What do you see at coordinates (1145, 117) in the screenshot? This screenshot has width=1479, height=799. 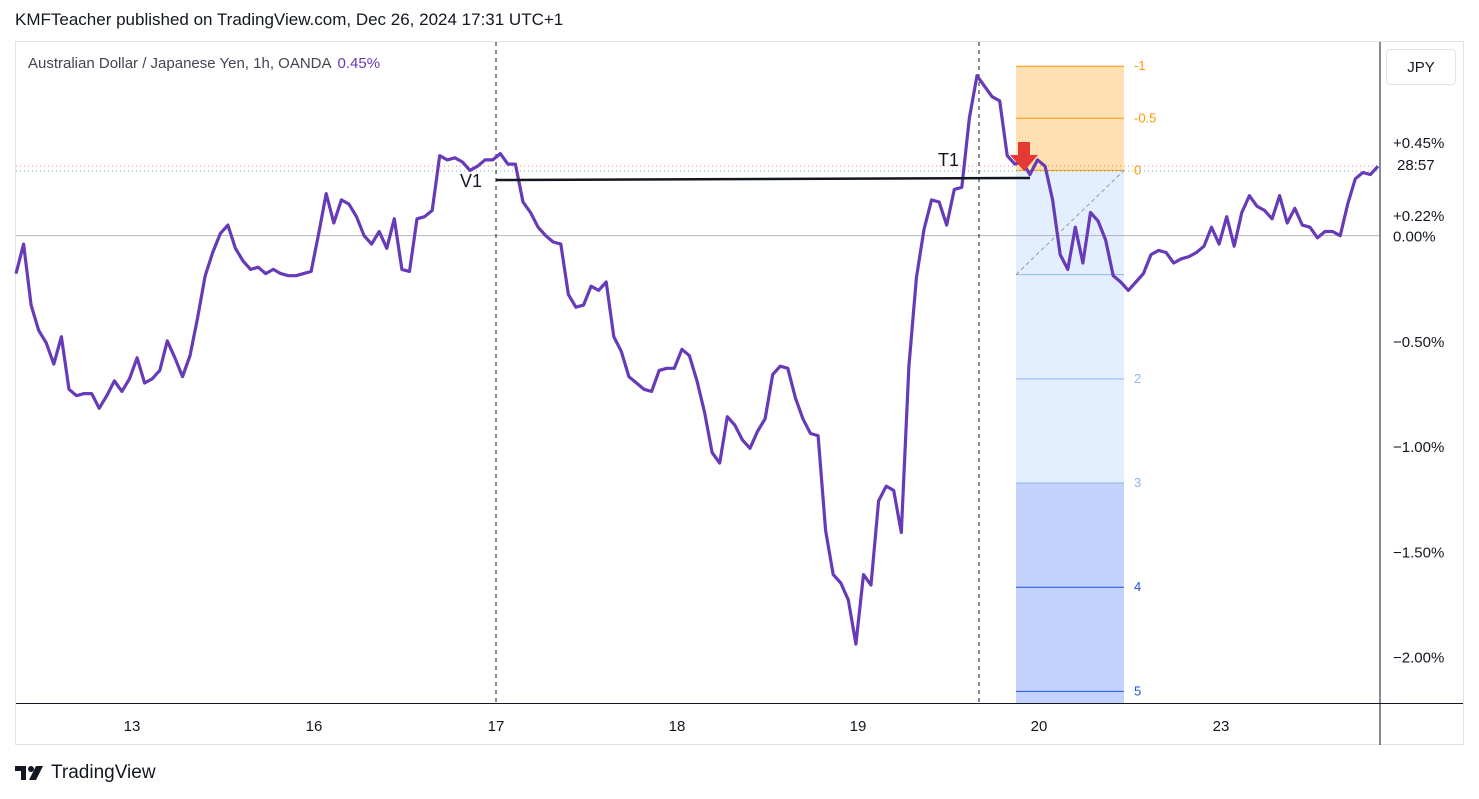 I see `fib-label-1: -0.5` at bounding box center [1145, 117].